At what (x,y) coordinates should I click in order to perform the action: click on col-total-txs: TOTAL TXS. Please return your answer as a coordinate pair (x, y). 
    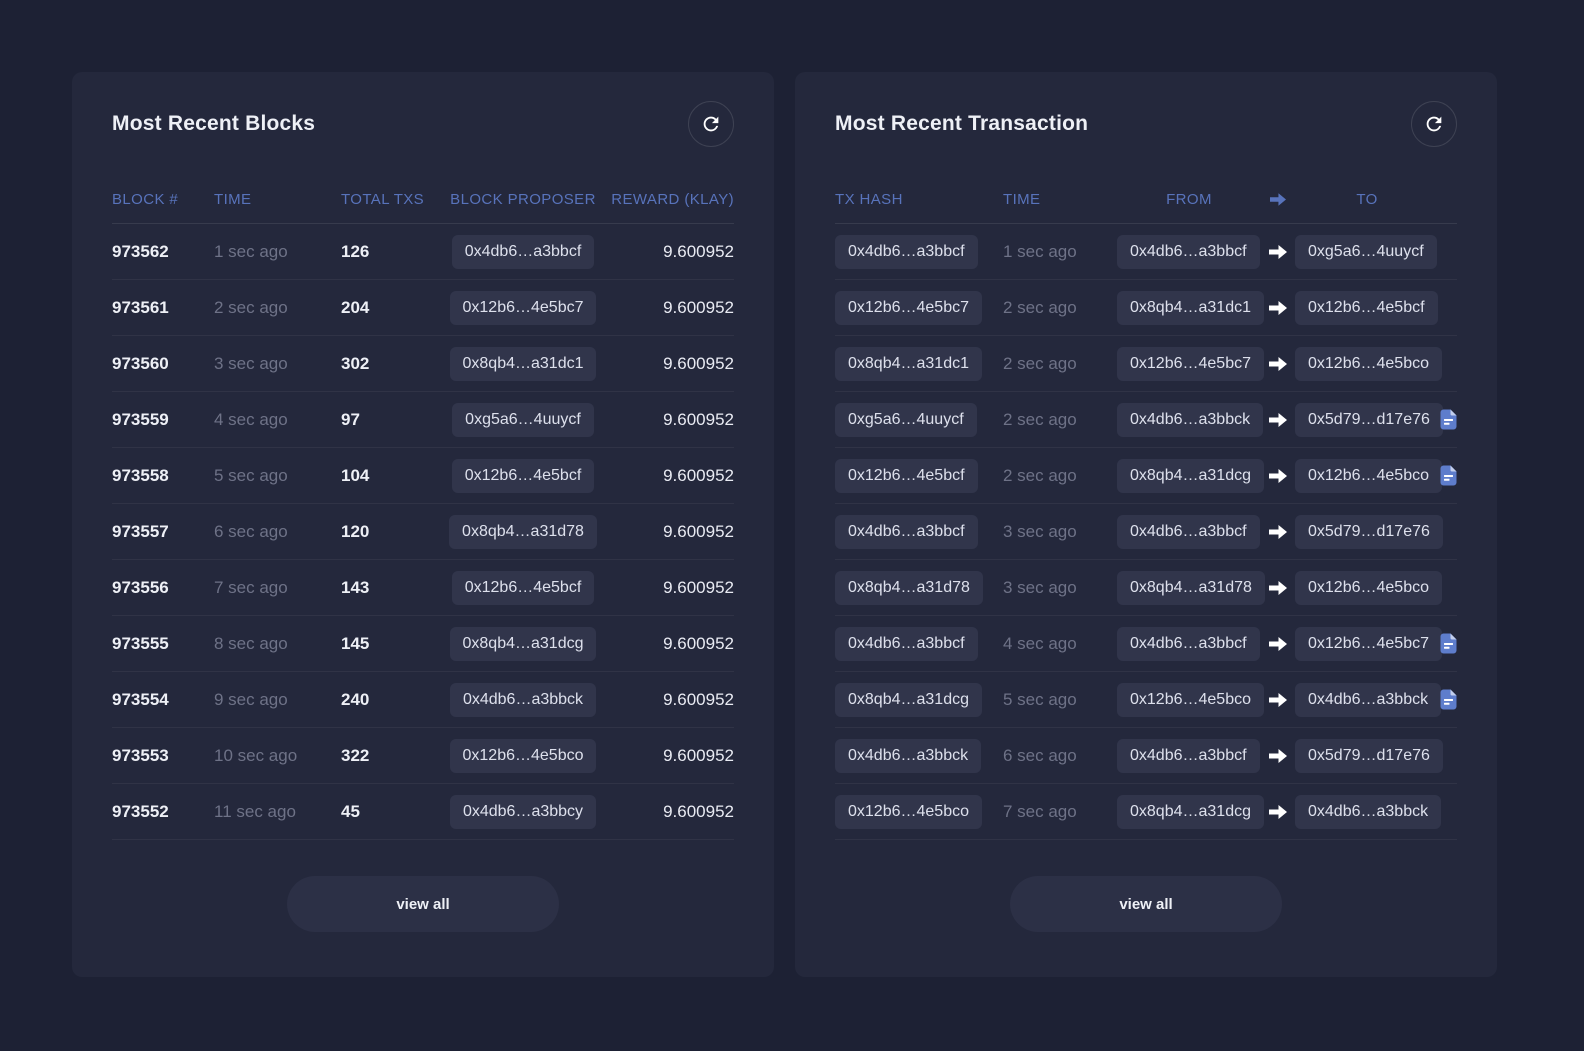
    Looking at the image, I should click on (383, 199).